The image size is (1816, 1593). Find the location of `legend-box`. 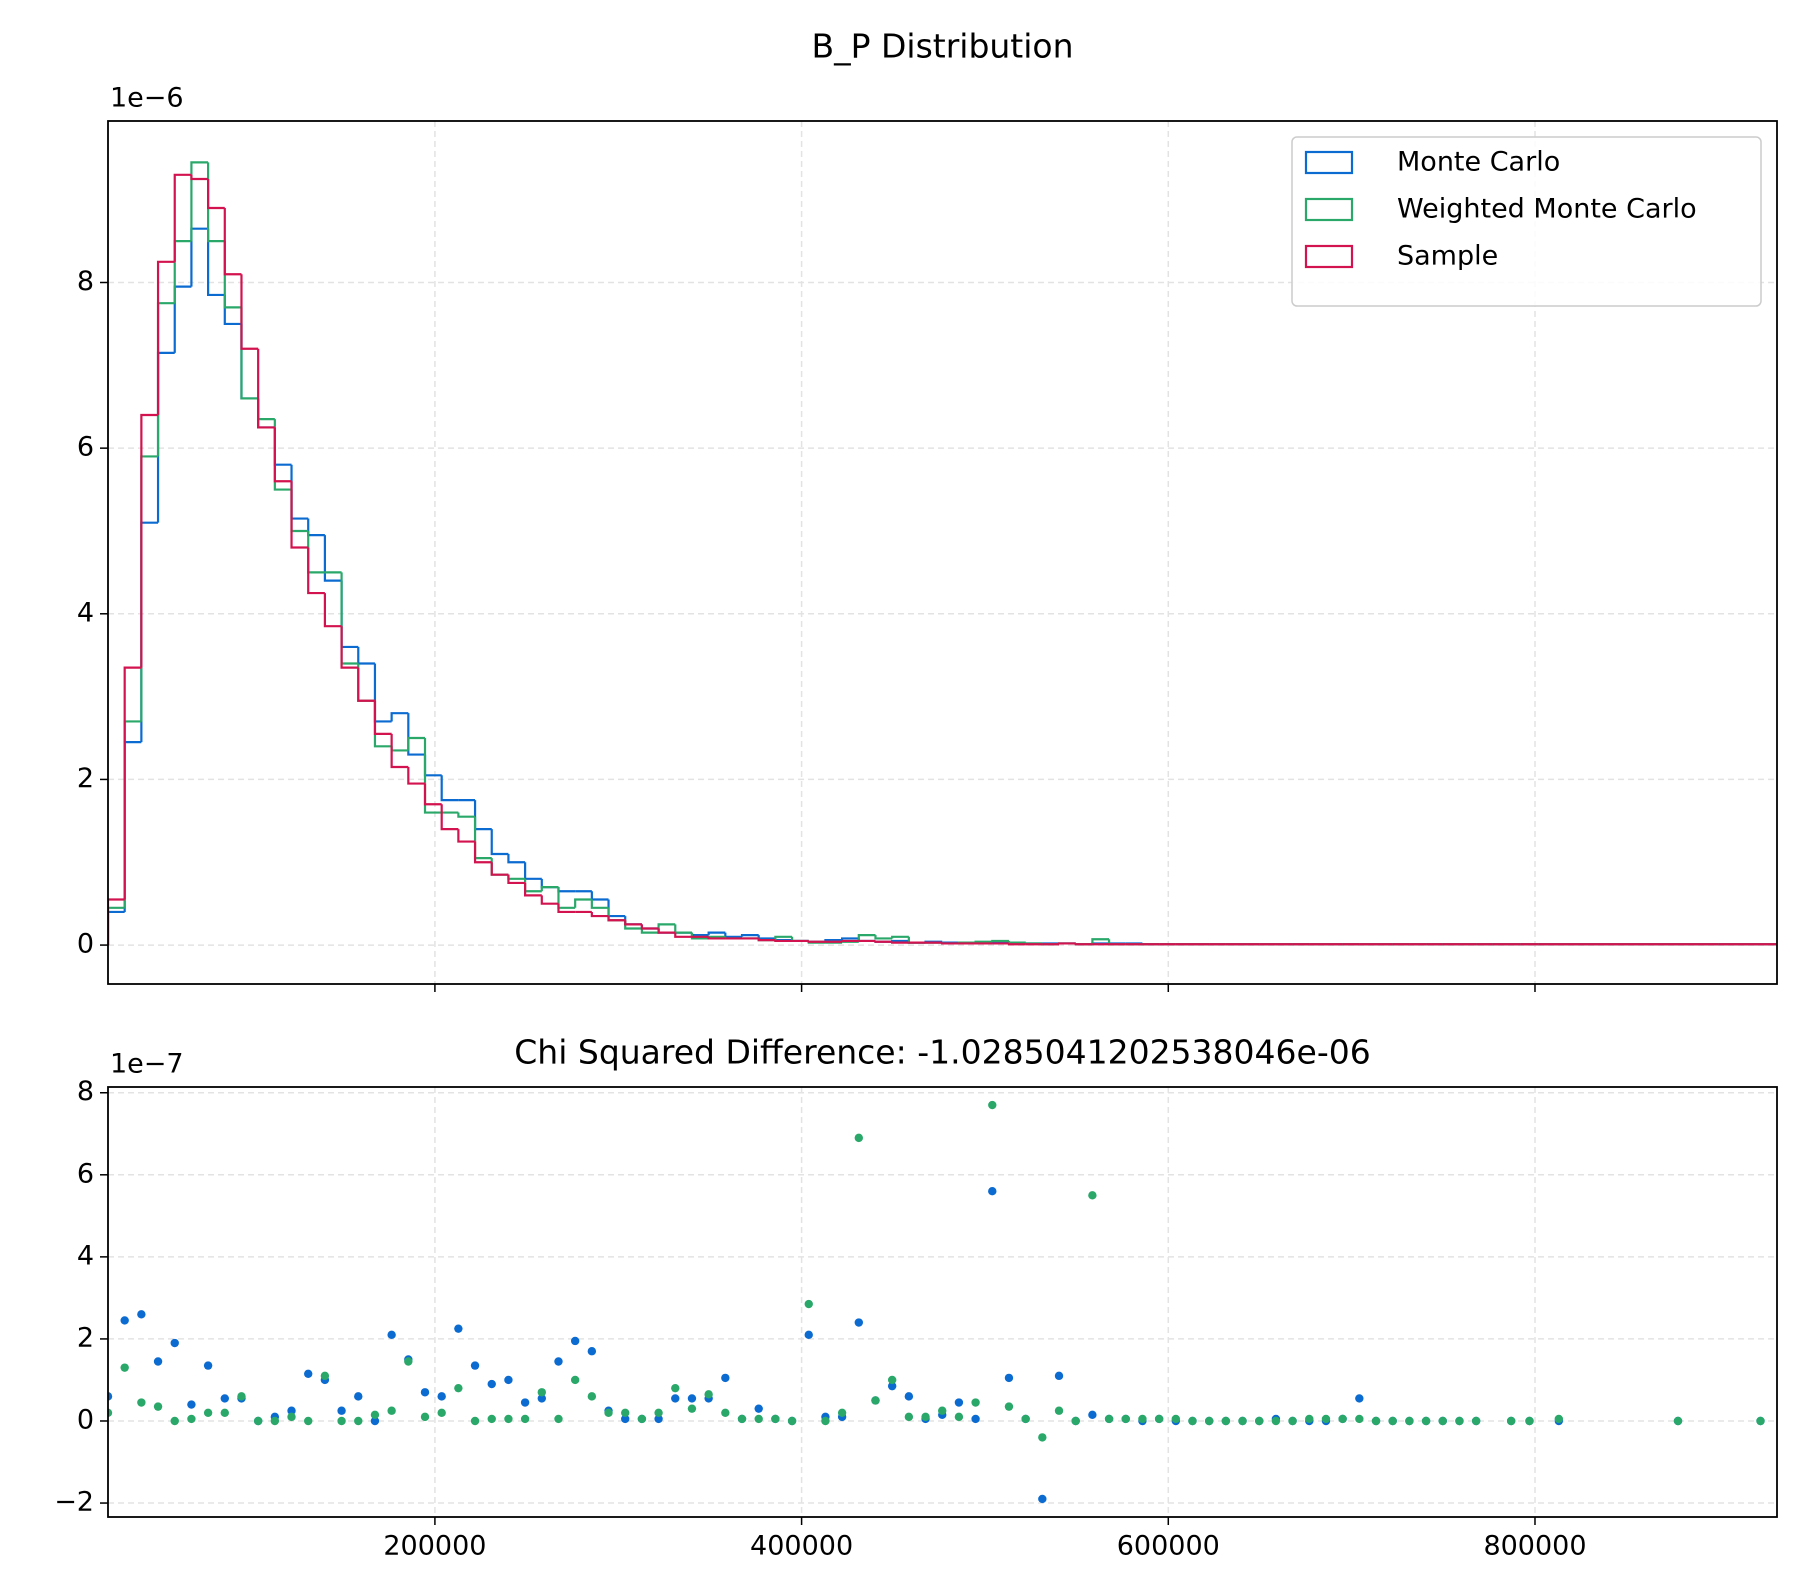

legend-box is located at coordinates (1526, 221).